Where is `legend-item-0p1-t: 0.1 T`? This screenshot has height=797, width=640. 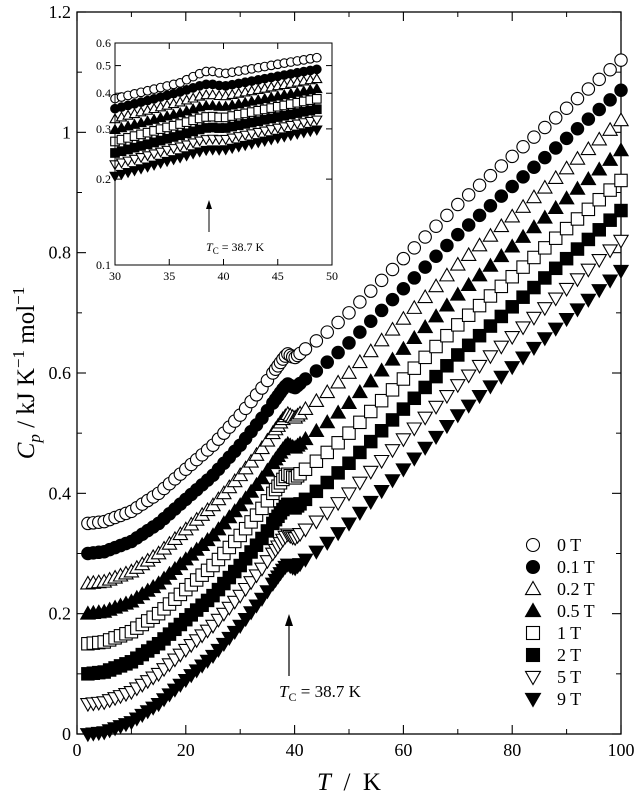
legend-item-0p1-t: 0.1 T is located at coordinates (560, 567).